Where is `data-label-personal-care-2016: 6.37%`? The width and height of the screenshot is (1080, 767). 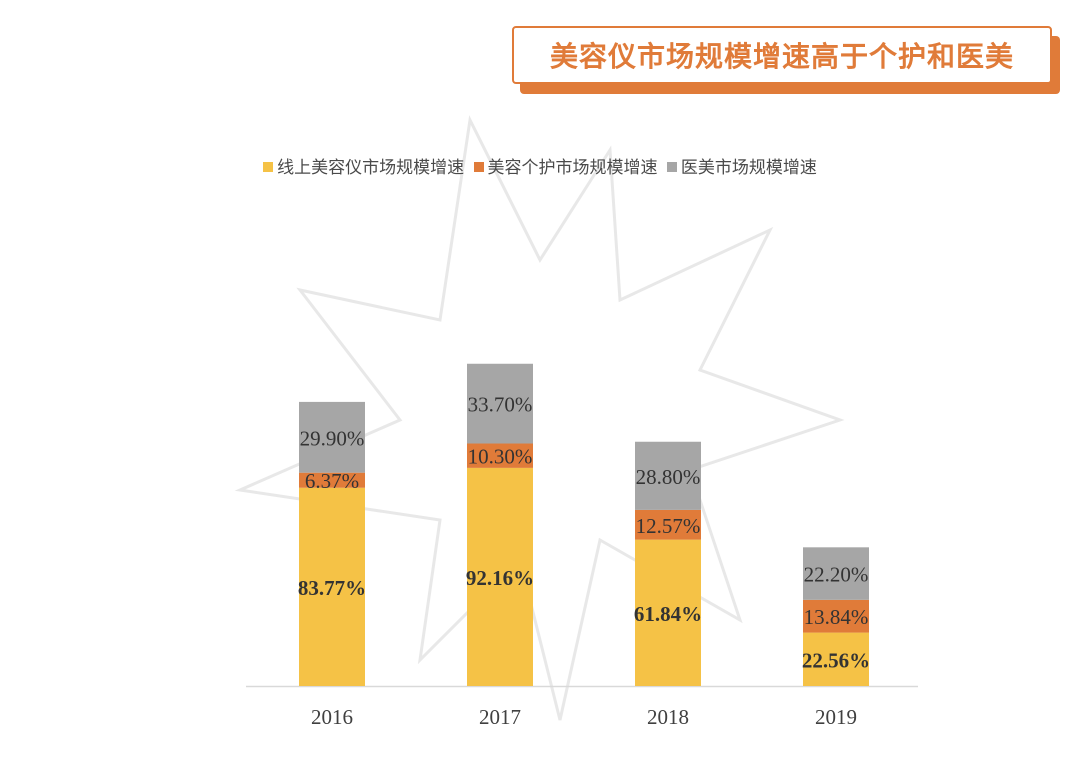
data-label-personal-care-2016: 6.37% is located at coordinates (332, 481).